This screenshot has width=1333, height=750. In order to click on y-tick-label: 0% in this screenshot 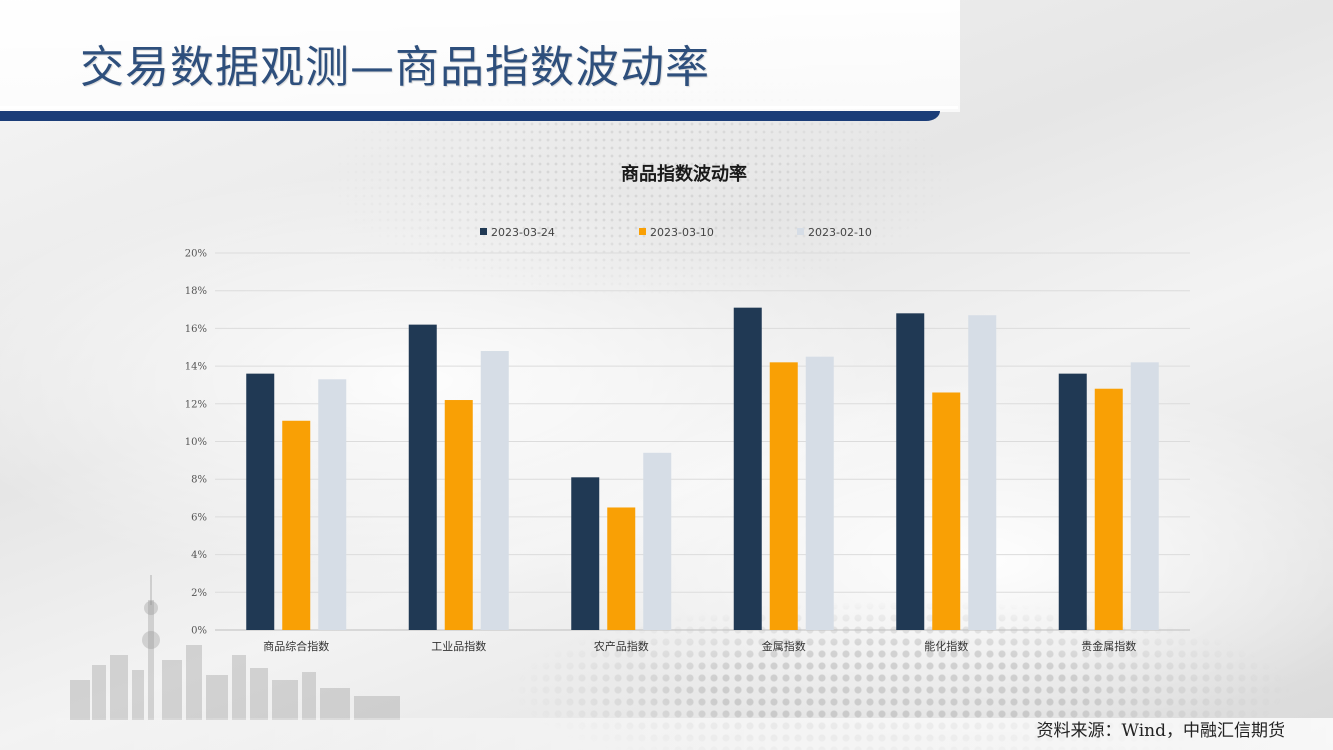, I will do `click(199, 631)`.